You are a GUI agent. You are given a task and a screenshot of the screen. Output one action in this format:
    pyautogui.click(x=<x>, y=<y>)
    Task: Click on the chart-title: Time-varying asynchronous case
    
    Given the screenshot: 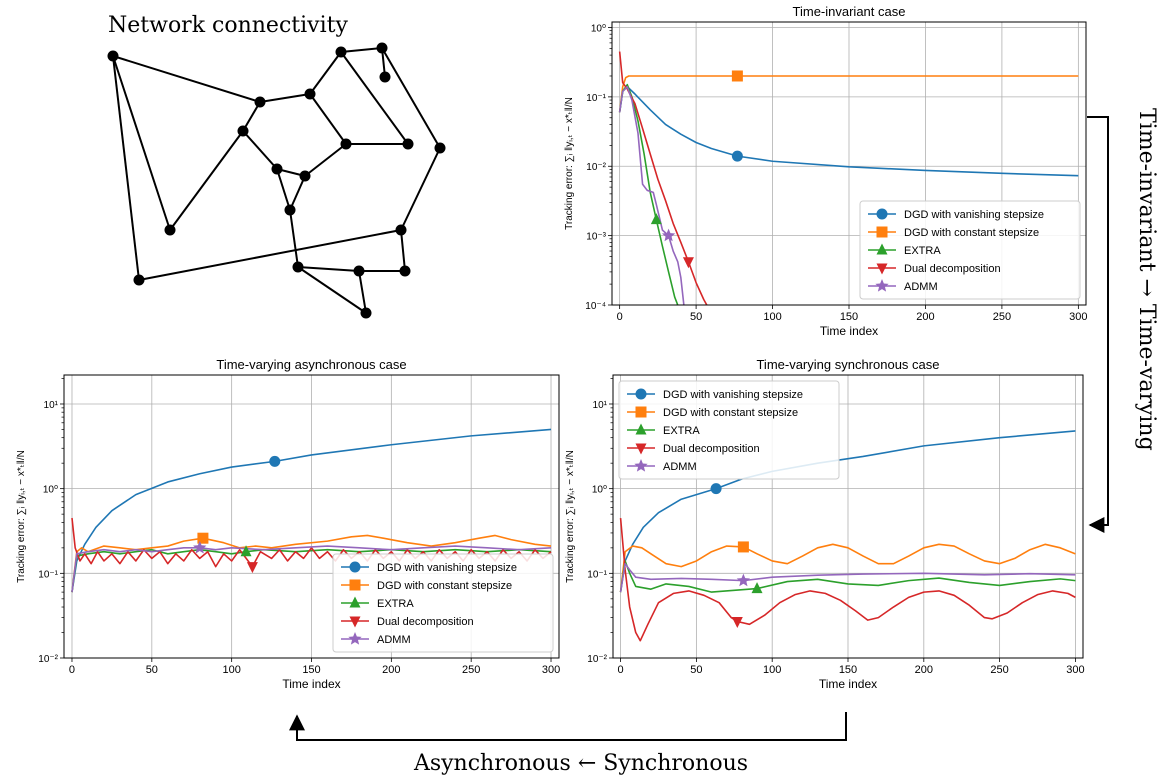 What is the action you would take?
    pyautogui.click(x=311, y=364)
    